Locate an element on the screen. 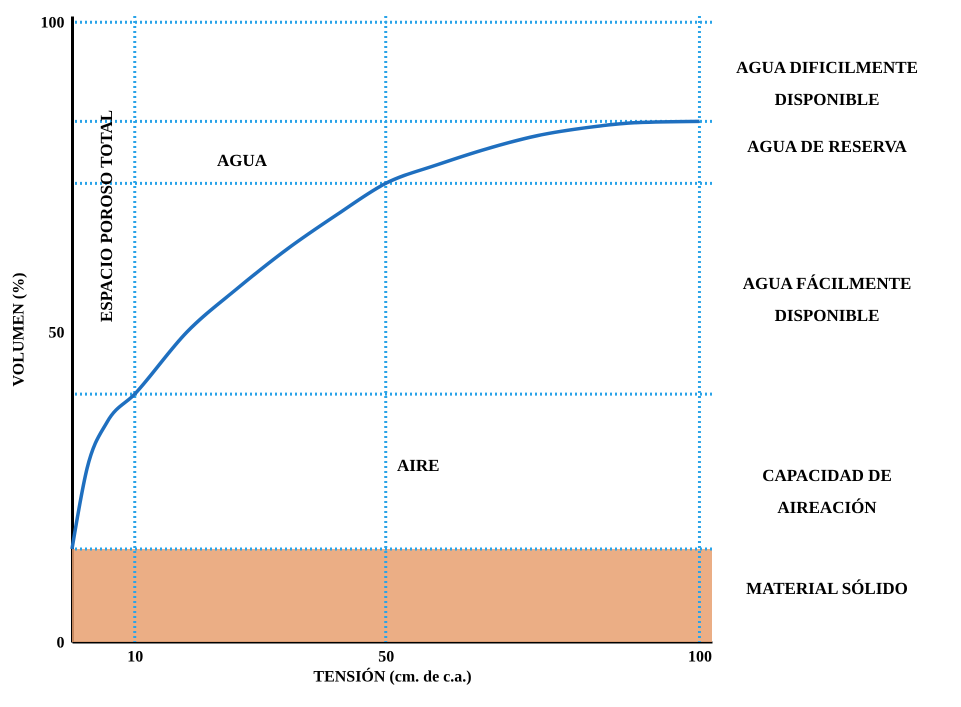 The width and height of the screenshot is (961, 707). annotation: AGUA is located at coordinates (242, 160).